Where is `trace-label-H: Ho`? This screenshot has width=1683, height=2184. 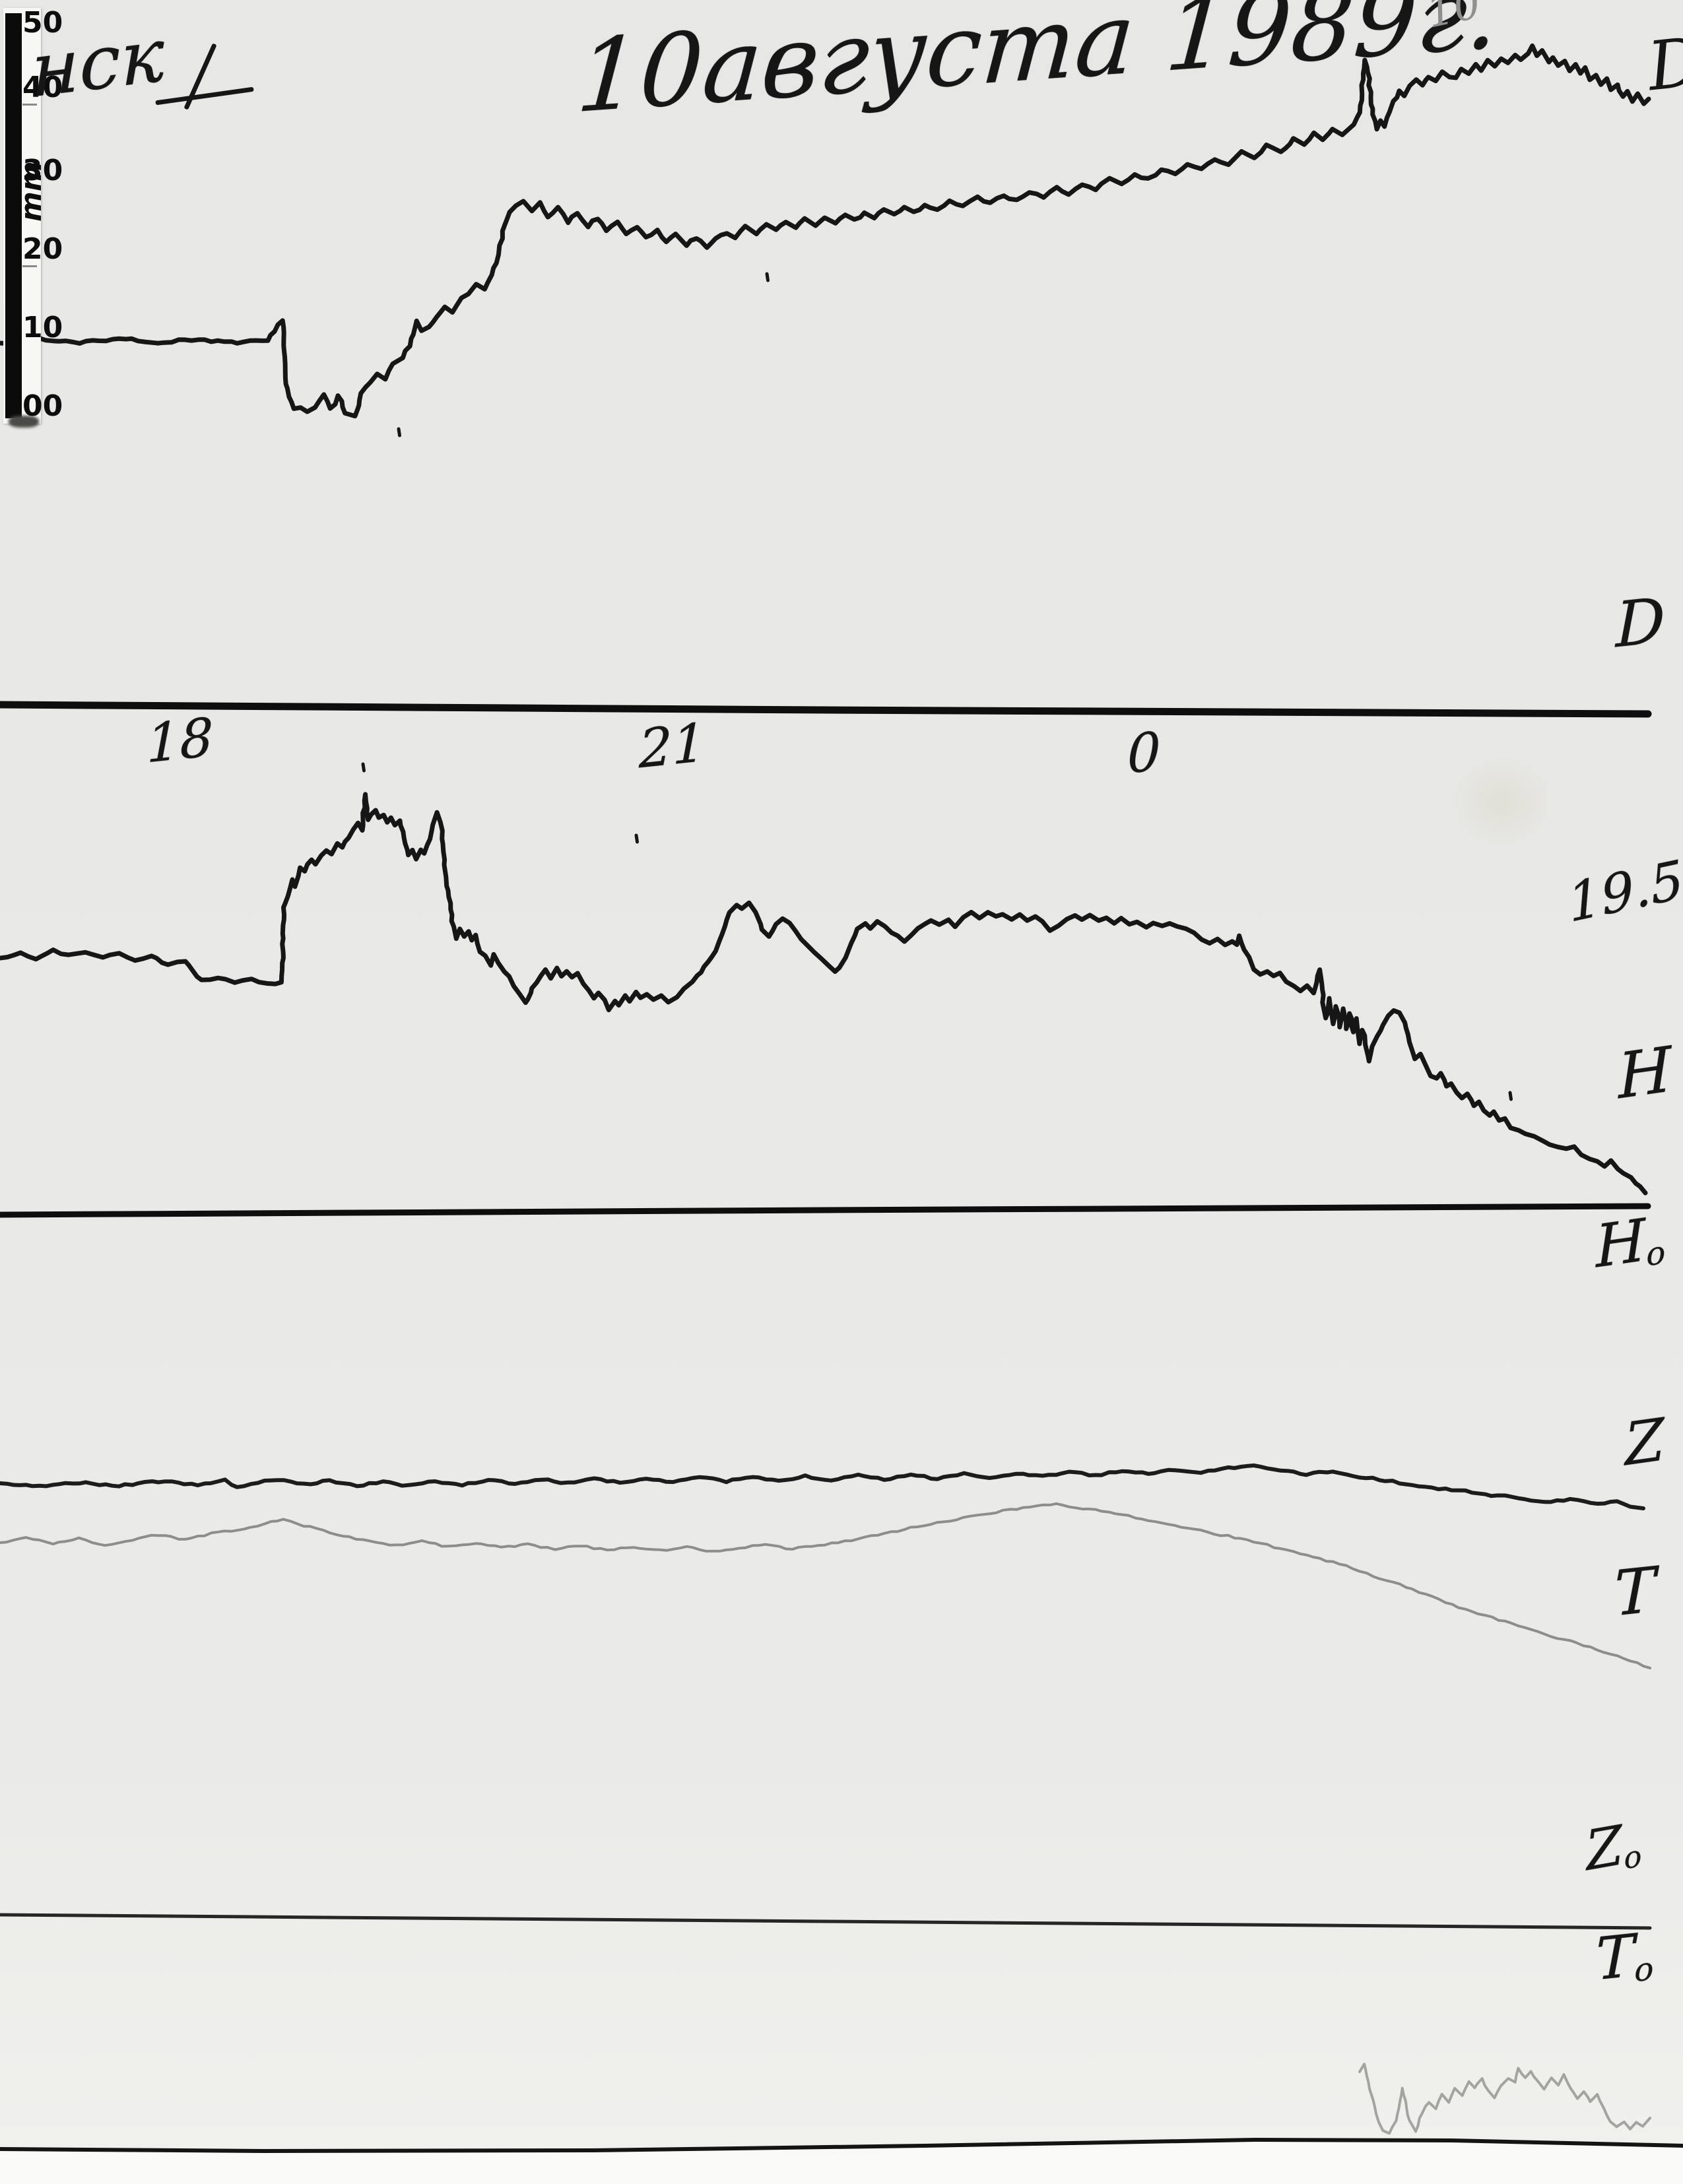 trace-label-H: Ho is located at coordinates (1630, 1243).